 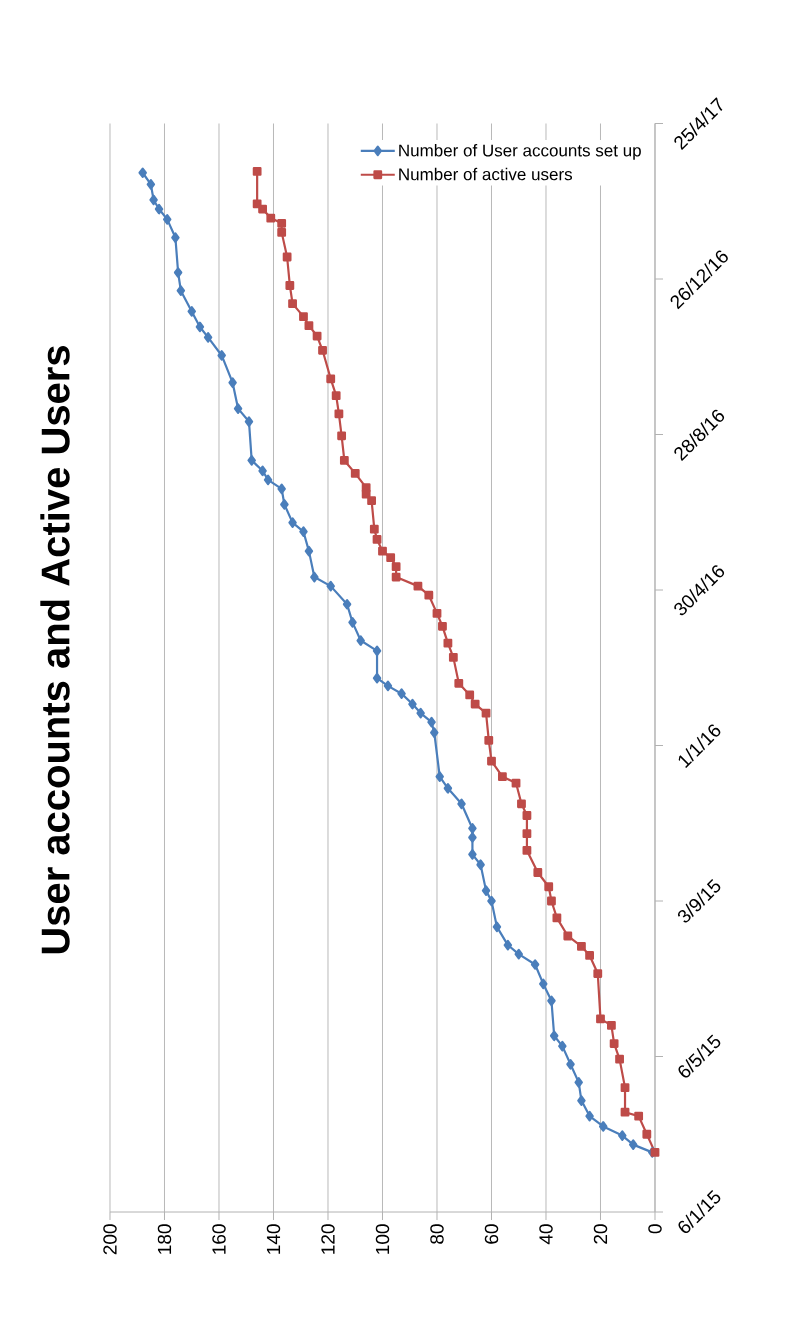 I want to click on x-tick-label: 200, so click(x=110, y=1239).